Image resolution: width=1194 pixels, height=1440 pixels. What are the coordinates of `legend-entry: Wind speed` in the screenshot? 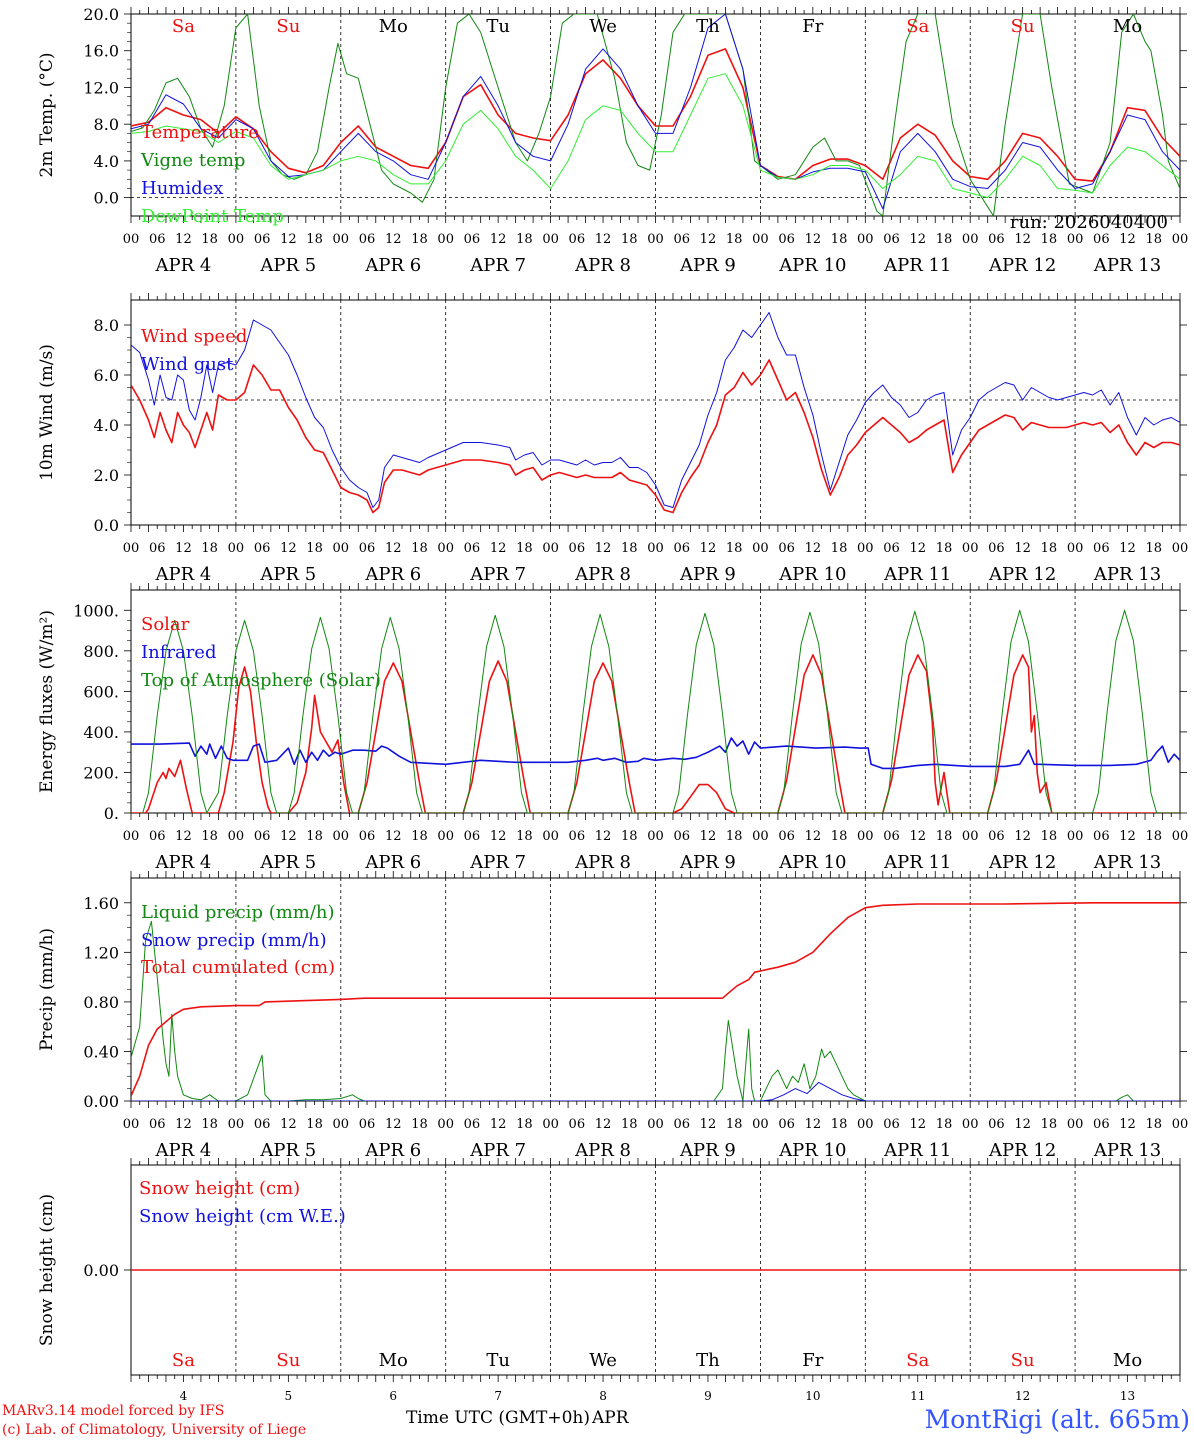 It's located at (194, 336).